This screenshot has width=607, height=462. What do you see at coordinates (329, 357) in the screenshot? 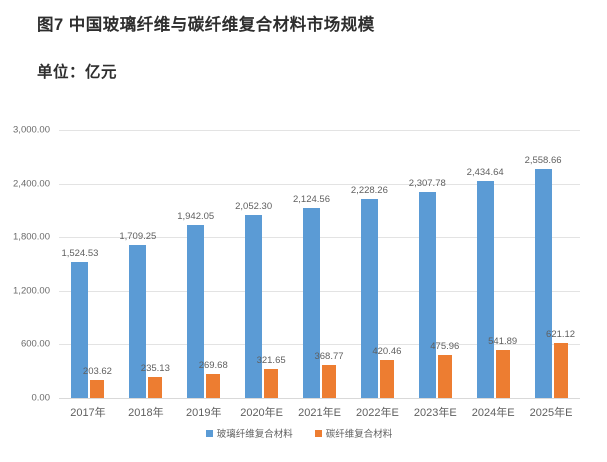
I see `bar-value-label: 368.77` at bounding box center [329, 357].